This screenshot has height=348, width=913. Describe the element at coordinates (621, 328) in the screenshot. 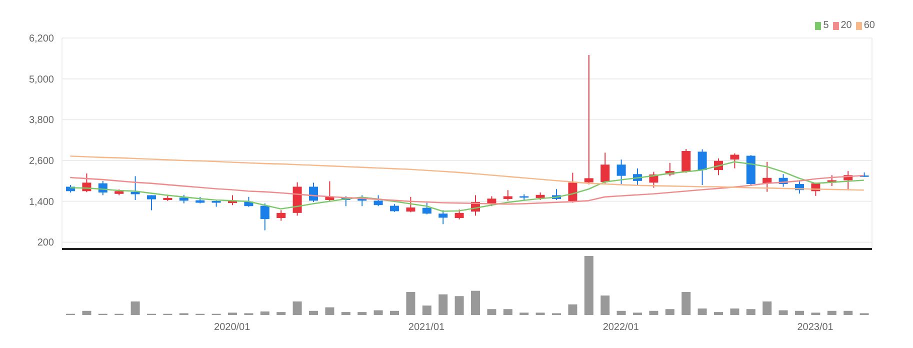

I see `x-tick-label: 2022/01` at that location.